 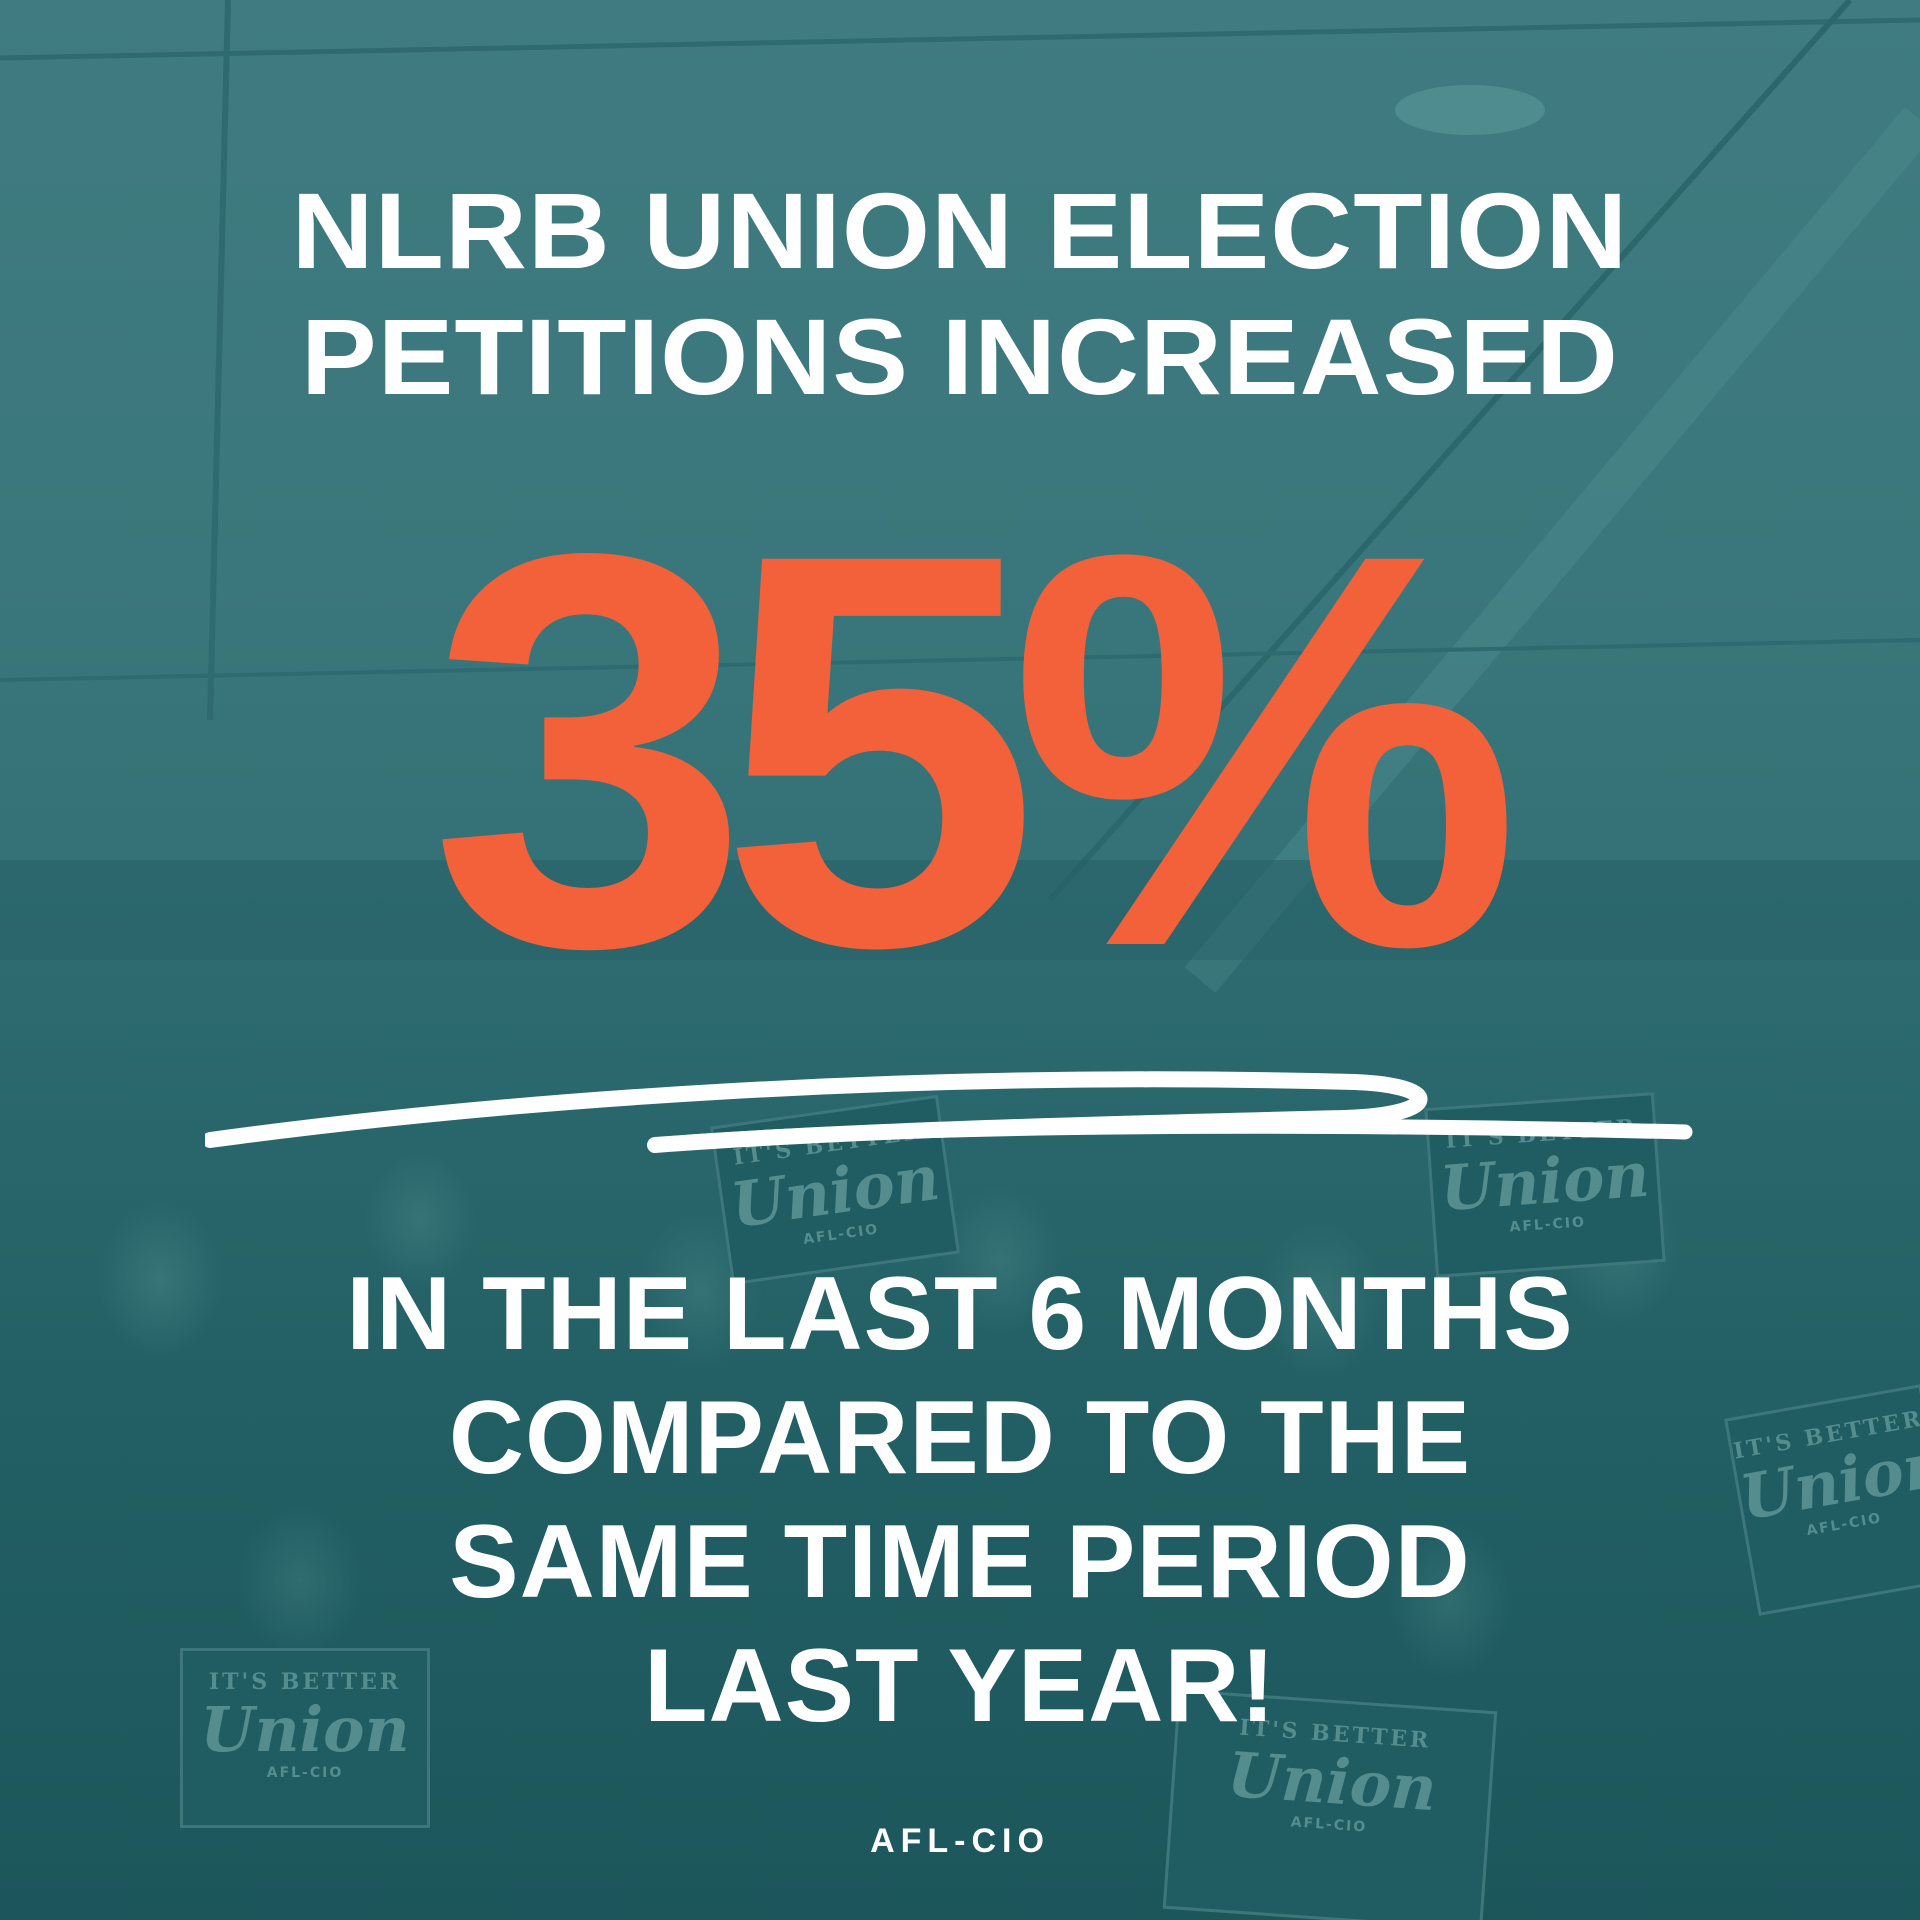 I want to click on brand-logo-text: AFL-CIO, so click(x=960, y=1841).